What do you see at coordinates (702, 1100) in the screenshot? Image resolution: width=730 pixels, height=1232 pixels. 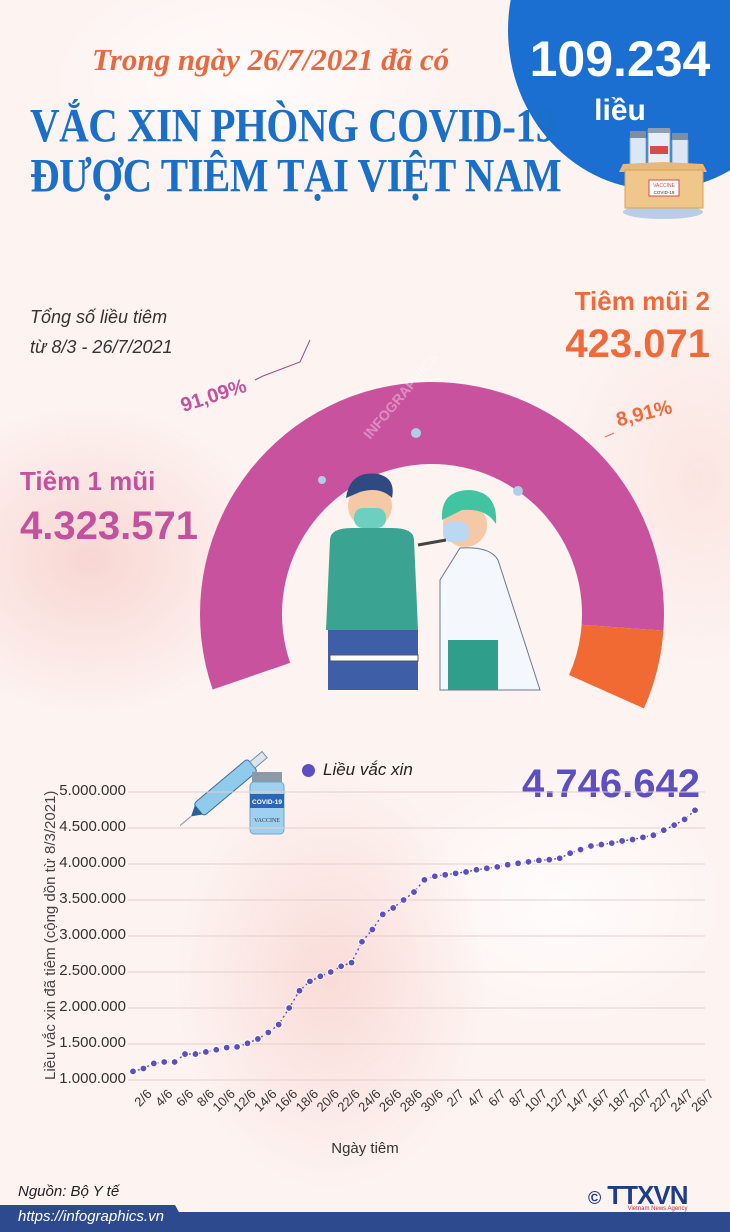 I see `x-tick: 26/7` at bounding box center [702, 1100].